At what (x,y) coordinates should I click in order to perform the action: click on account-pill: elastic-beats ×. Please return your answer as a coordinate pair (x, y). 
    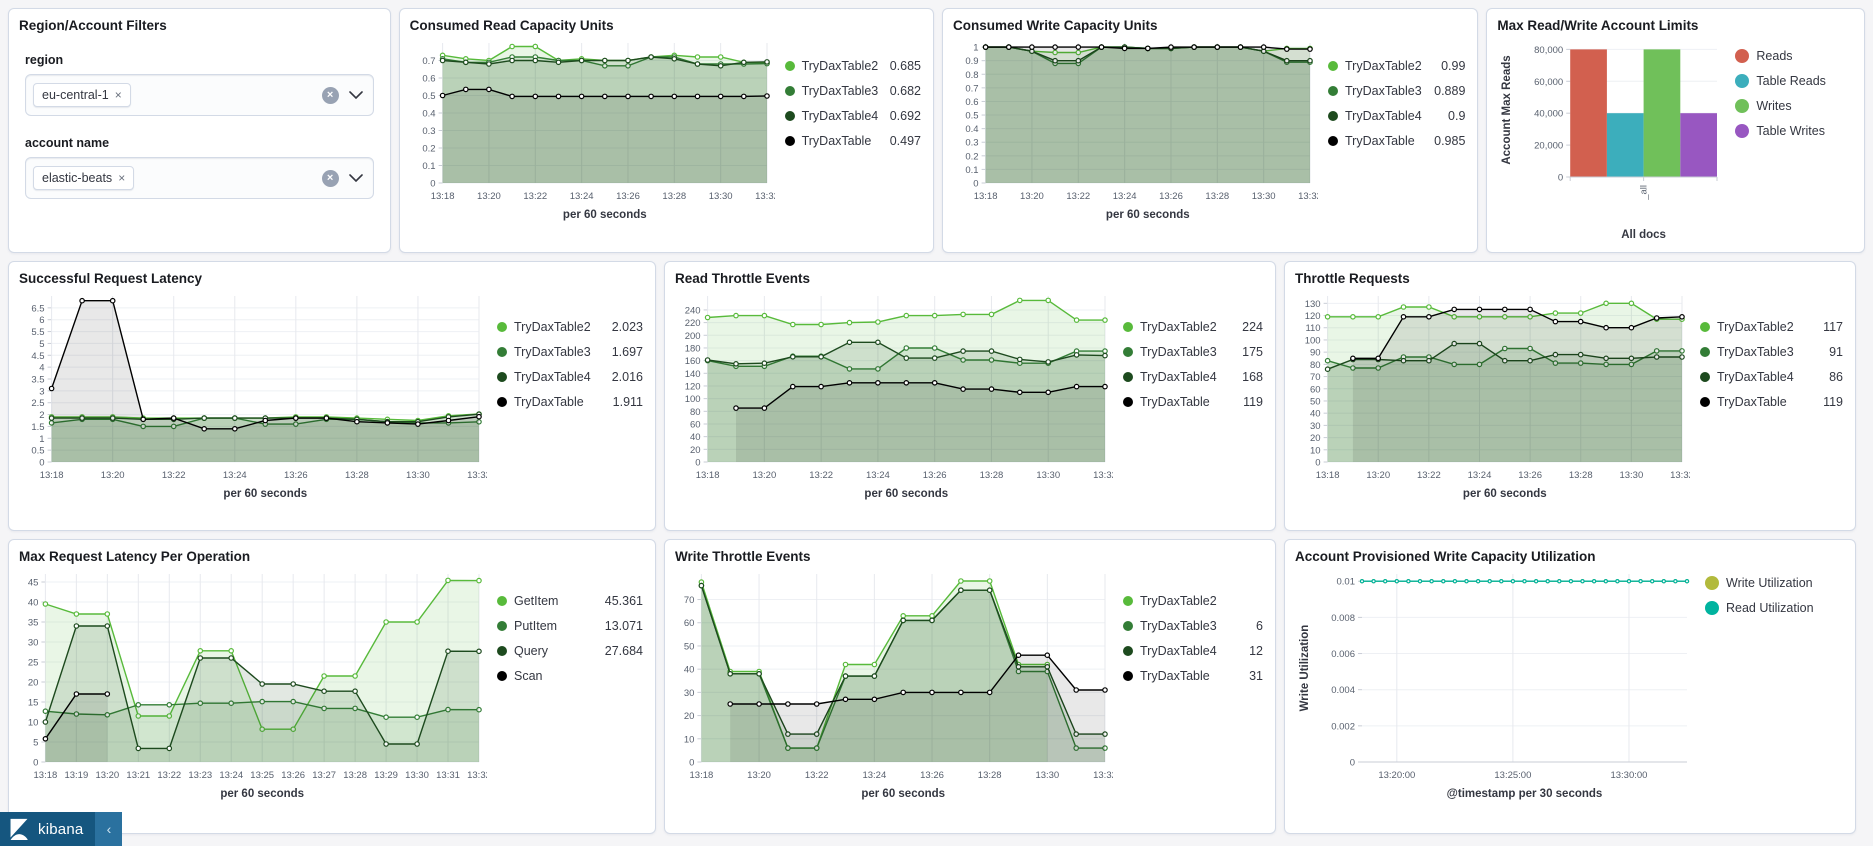
    Looking at the image, I should click on (84, 178).